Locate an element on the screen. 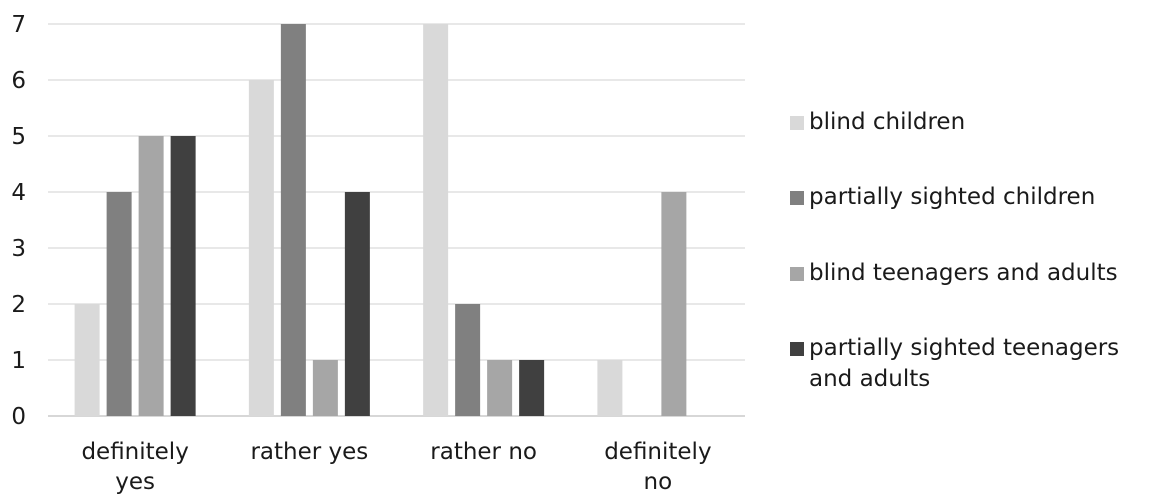 The height and width of the screenshot is (494, 1170). y-tick-label: 7 is located at coordinates (18, 25).